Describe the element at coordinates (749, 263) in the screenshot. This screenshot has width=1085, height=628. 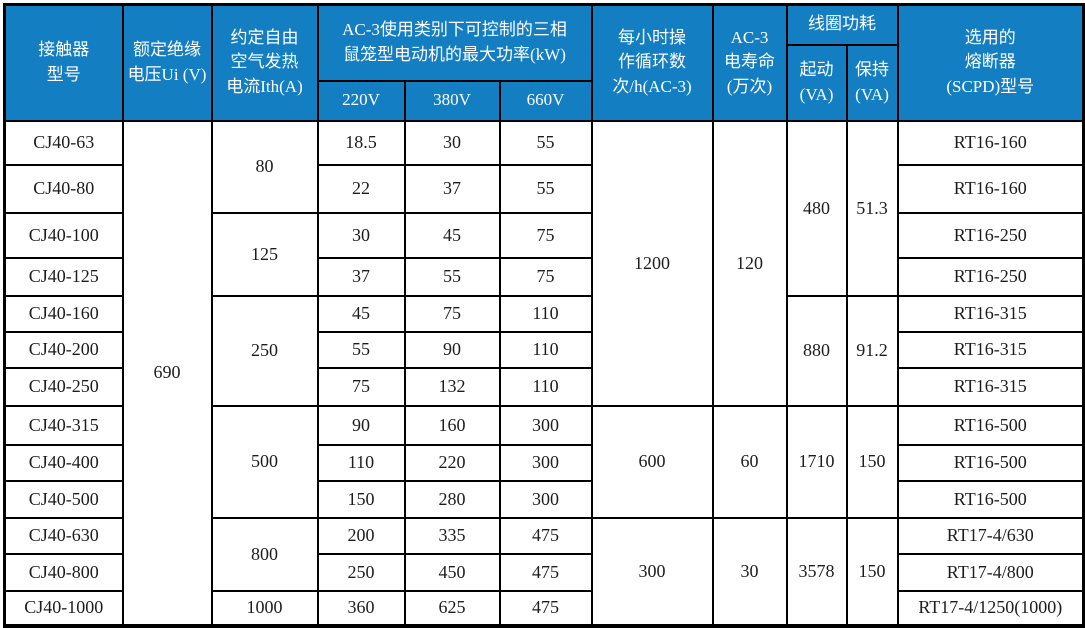
I see `cell-electrical-life: 120` at that location.